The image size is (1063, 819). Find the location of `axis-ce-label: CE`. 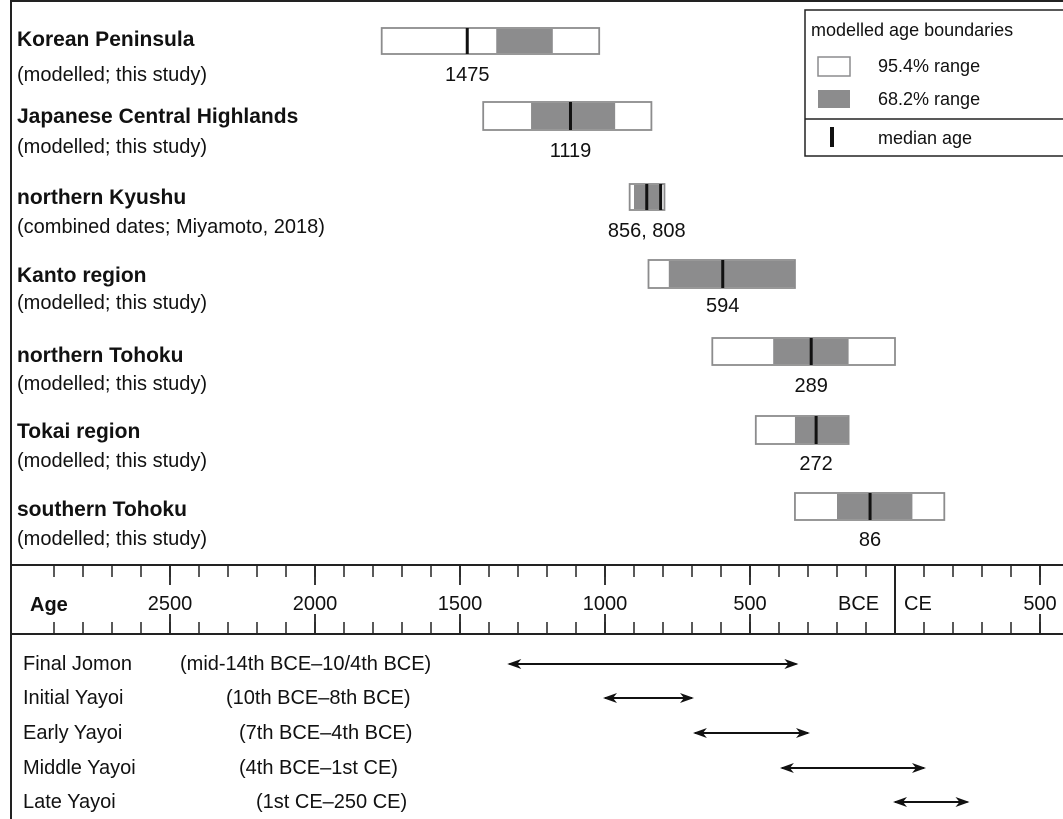

axis-ce-label: CE is located at coordinates (918, 604).